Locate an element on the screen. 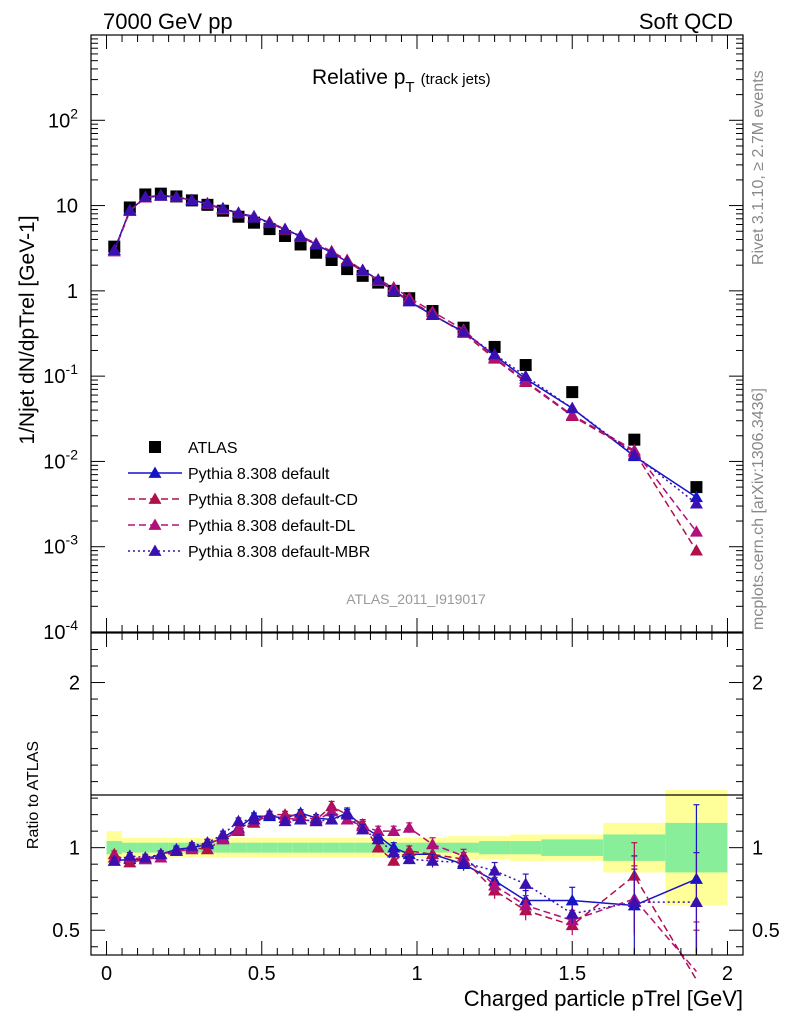 The height and width of the screenshot is (1024, 786). y-tick-label: 1 is located at coordinates (72, 292).